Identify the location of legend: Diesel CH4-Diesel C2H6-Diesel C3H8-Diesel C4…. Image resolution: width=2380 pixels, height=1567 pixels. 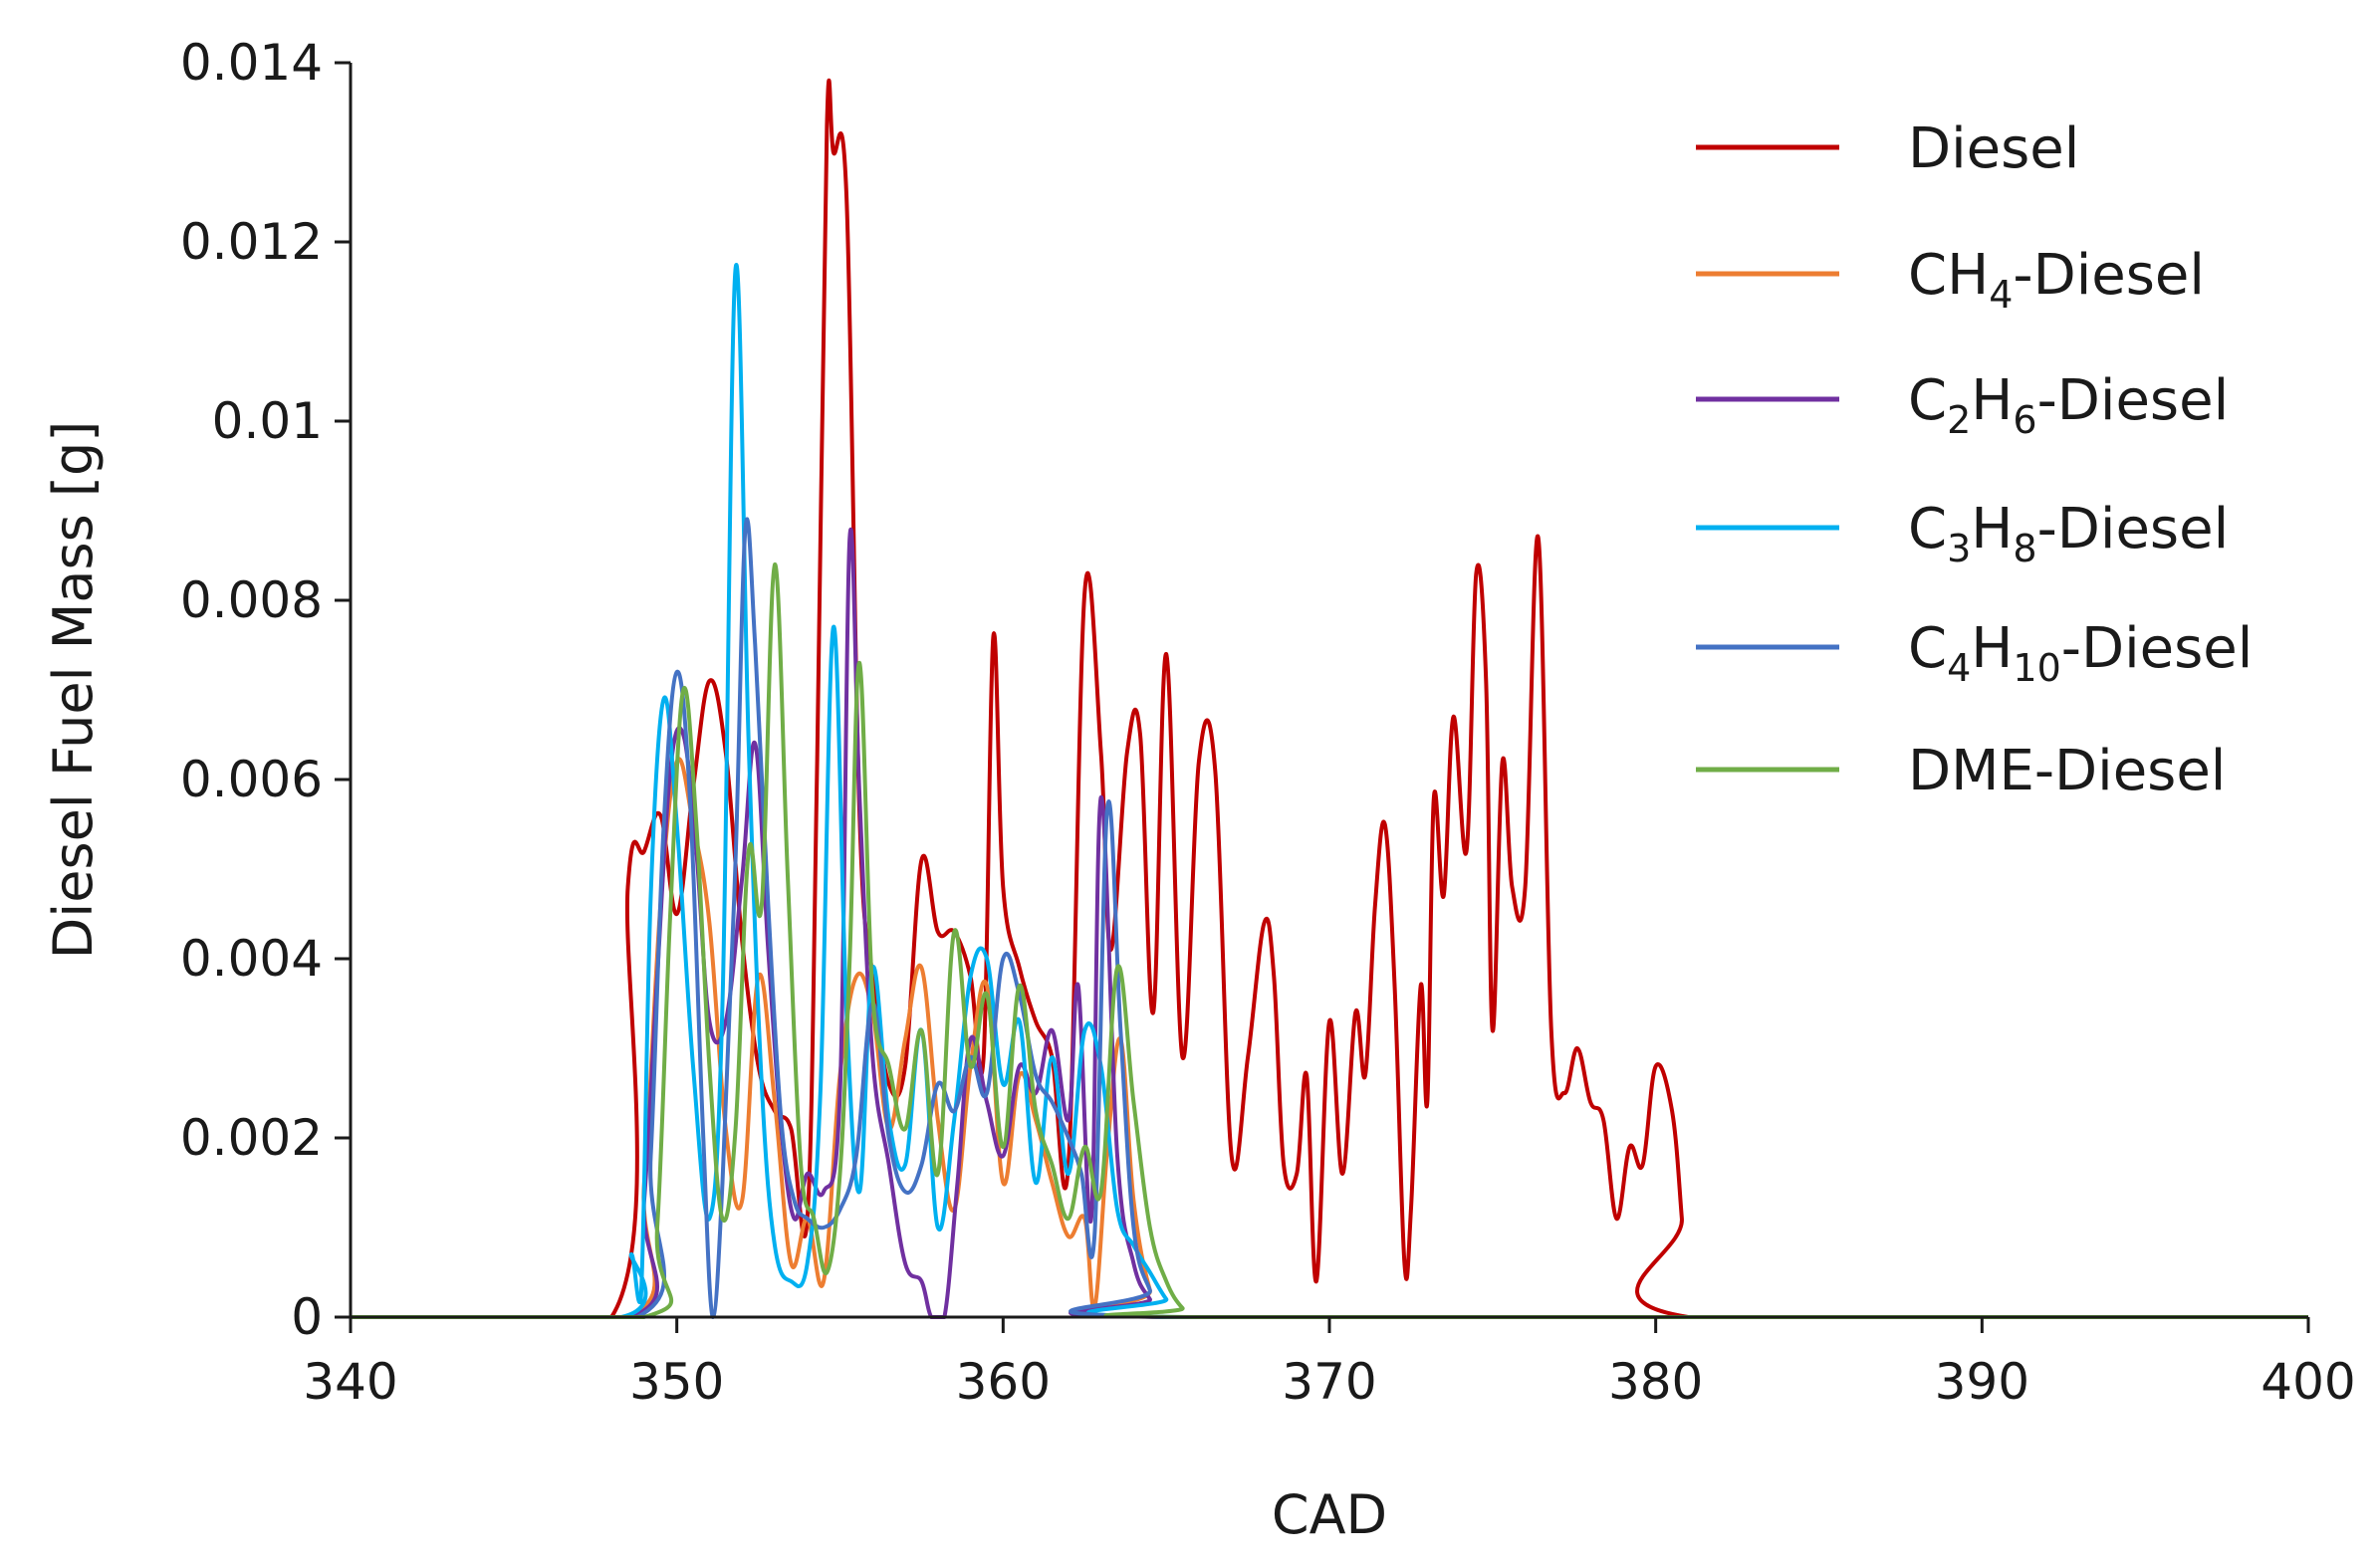
(1974, 459).